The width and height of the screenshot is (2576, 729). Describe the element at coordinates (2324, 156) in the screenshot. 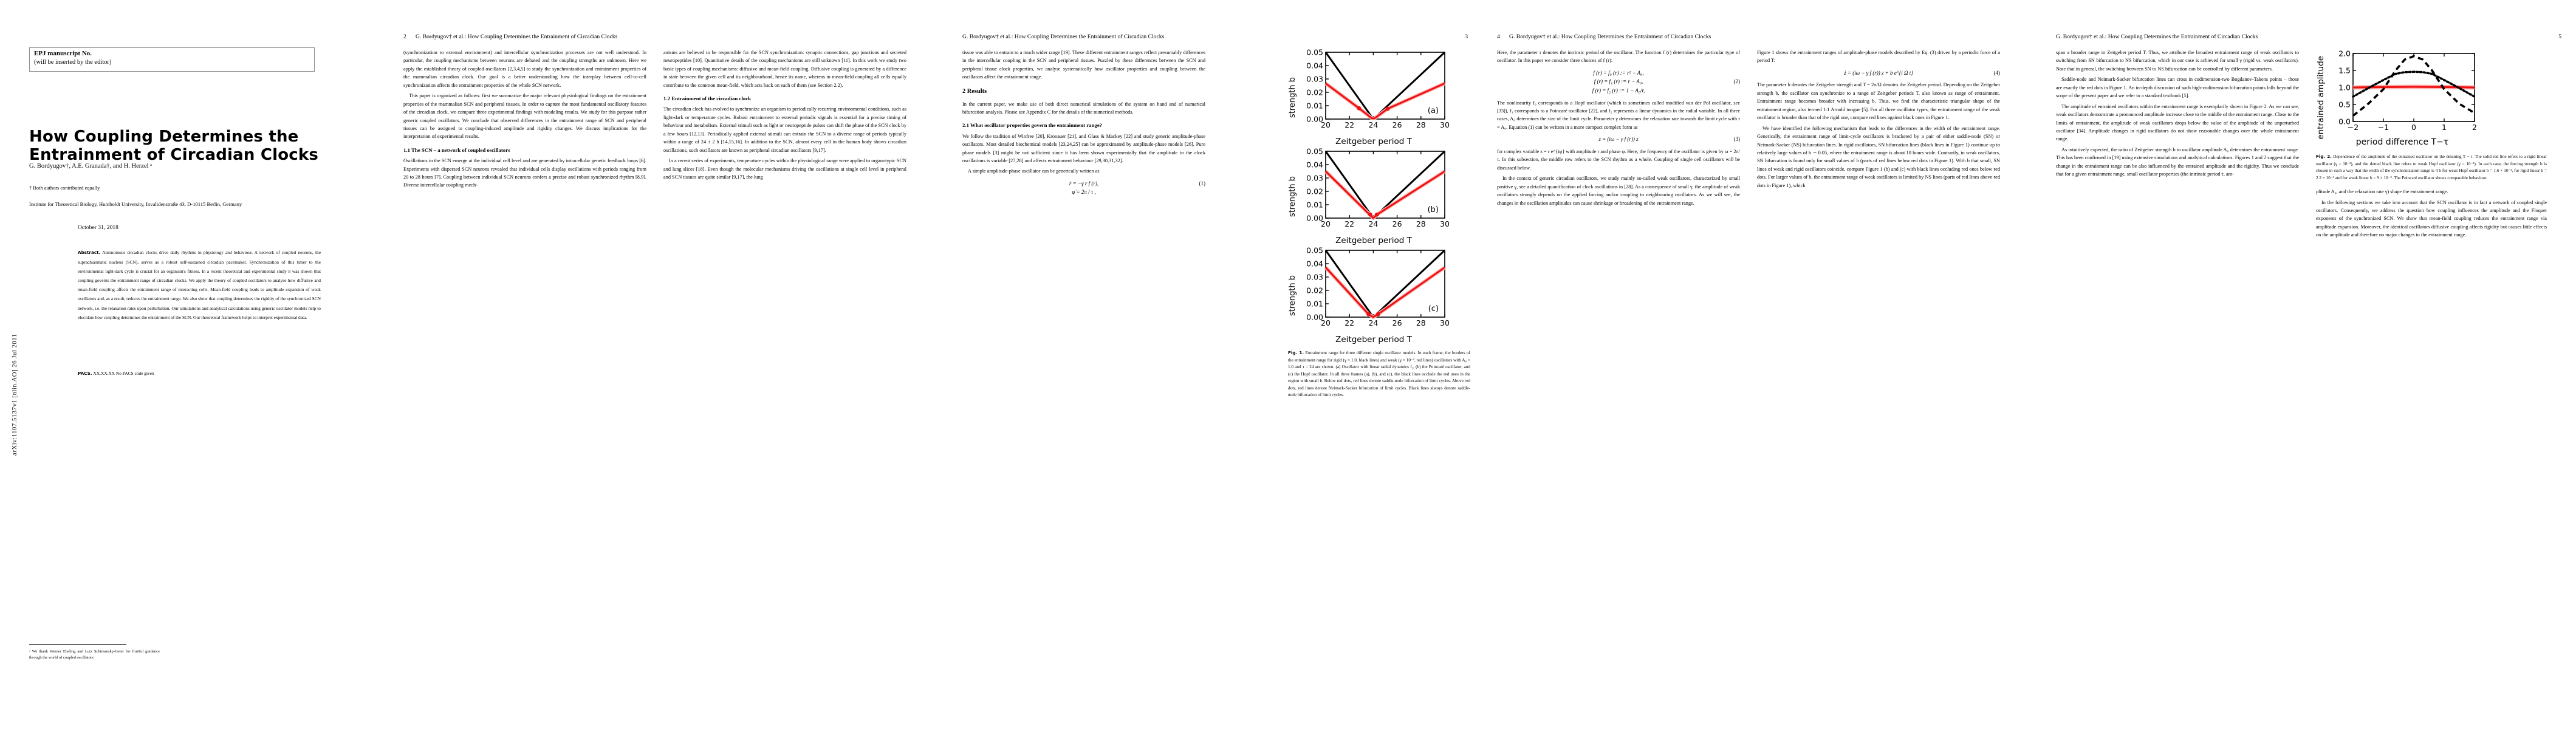

I see `figure-2-caption-label: Fig. 2.` at that location.